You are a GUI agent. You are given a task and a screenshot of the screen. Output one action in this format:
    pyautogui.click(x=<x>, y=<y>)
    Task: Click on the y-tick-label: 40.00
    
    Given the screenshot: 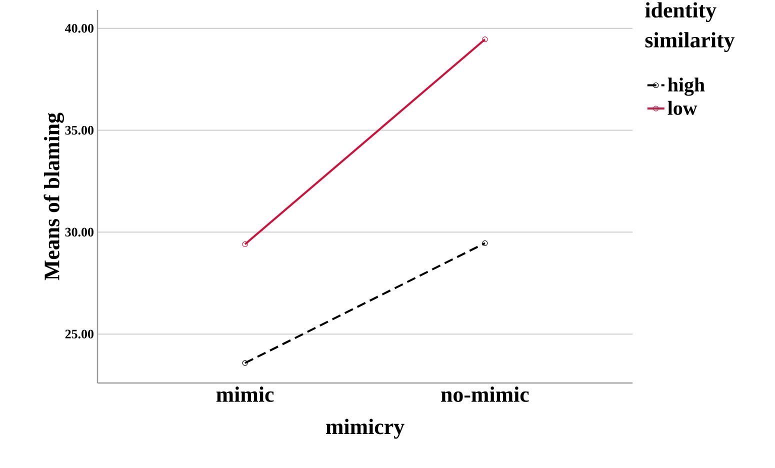 What is the action you would take?
    pyautogui.click(x=79, y=28)
    